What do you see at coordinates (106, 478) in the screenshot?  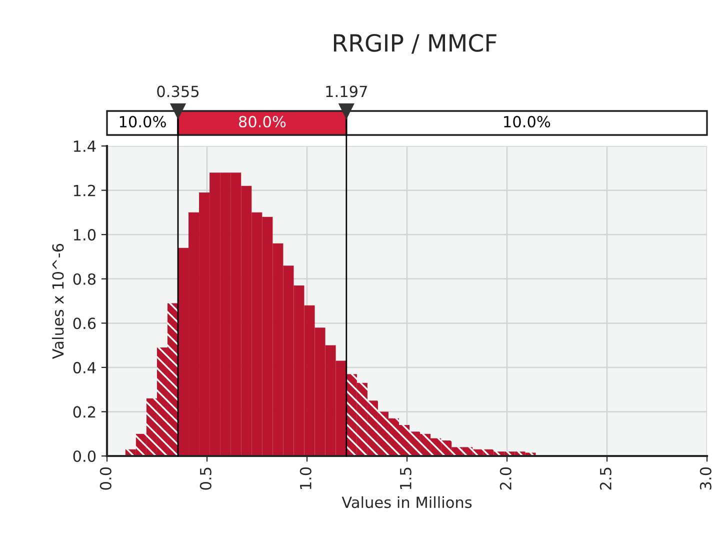 I see `x-tick-label: 0.0` at bounding box center [106, 478].